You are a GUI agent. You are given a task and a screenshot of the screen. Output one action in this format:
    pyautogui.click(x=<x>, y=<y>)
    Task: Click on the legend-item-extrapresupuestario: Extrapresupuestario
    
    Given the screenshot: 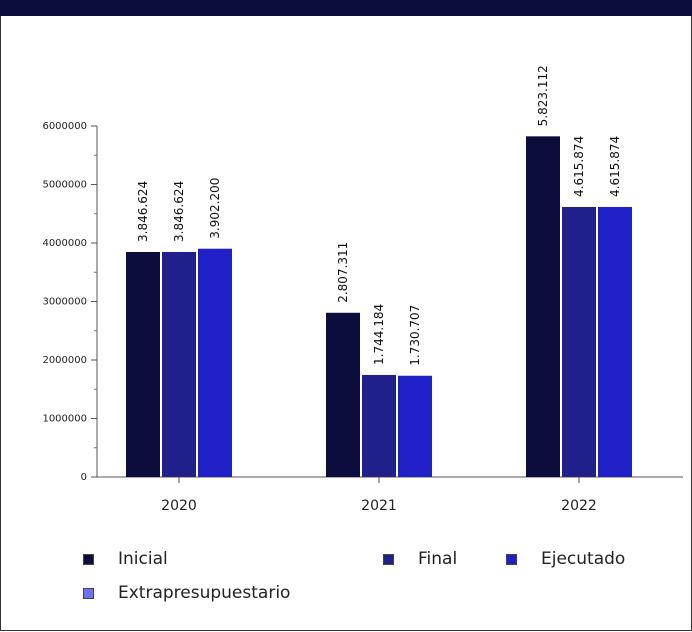 What is the action you would take?
    pyautogui.click(x=186, y=593)
    